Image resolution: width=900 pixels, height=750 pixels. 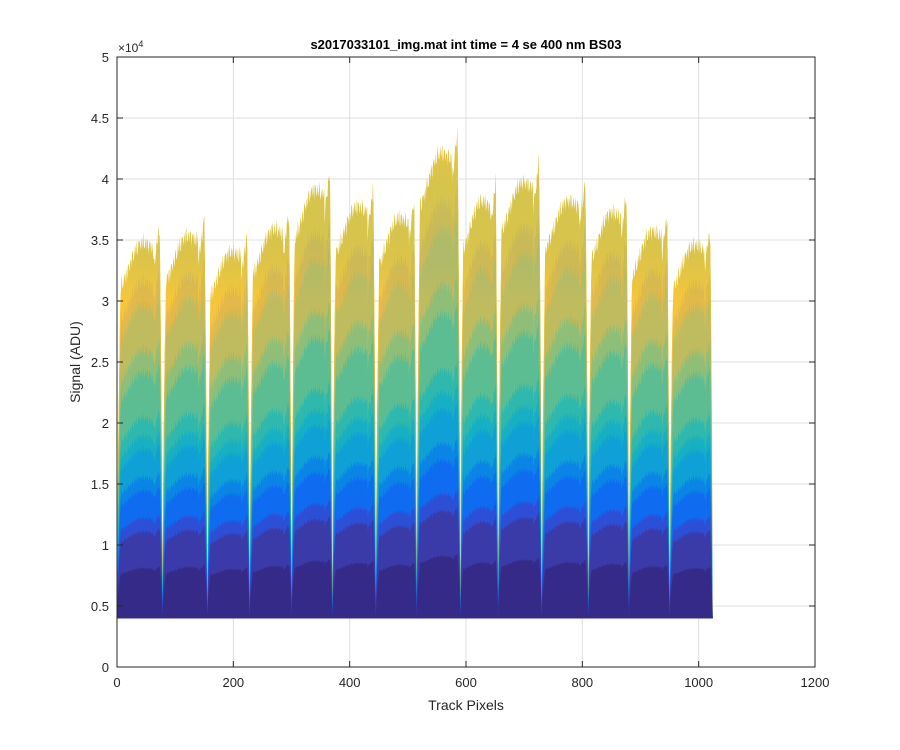 I want to click on x-tick-label: 600, so click(x=466, y=682).